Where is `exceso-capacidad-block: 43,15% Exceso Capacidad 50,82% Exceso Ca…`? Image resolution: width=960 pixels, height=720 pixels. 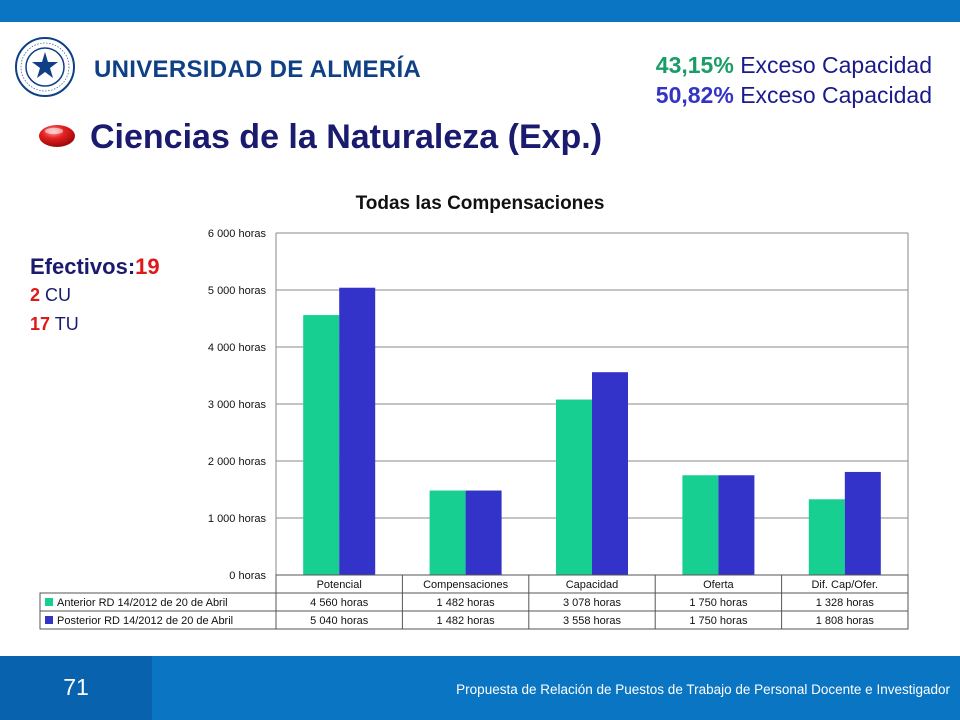 exceso-capacidad-block: 43,15% Exceso Capacidad 50,82% Exceso Ca… is located at coordinates (794, 80).